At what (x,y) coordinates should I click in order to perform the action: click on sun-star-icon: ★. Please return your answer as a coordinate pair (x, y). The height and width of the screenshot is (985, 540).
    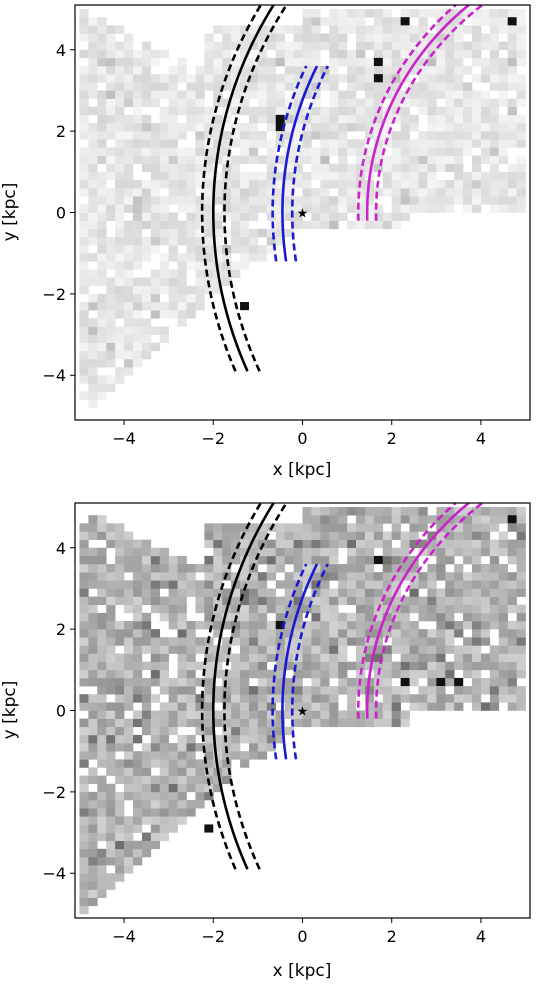
    Looking at the image, I should click on (303, 214).